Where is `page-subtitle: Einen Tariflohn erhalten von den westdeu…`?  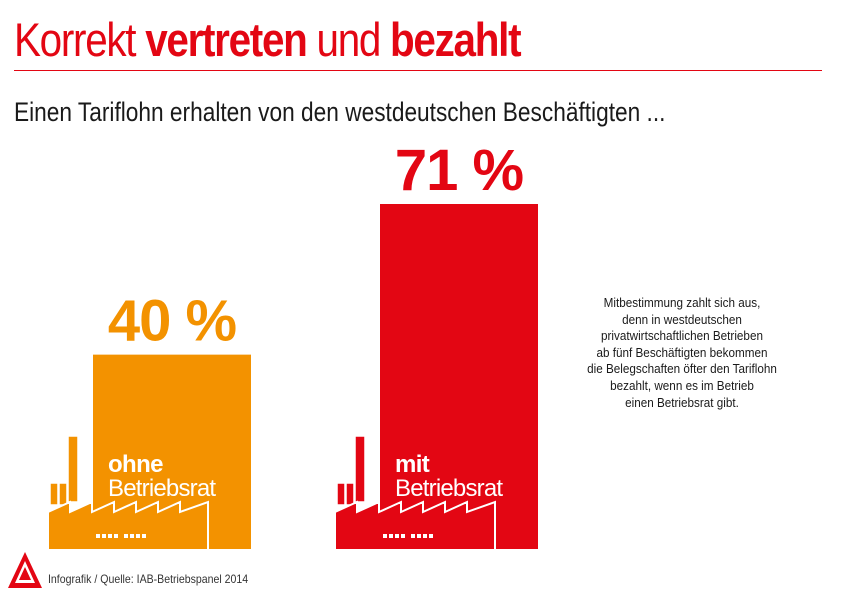 page-subtitle: Einen Tariflohn erhalten von den westdeu… is located at coordinates (340, 112).